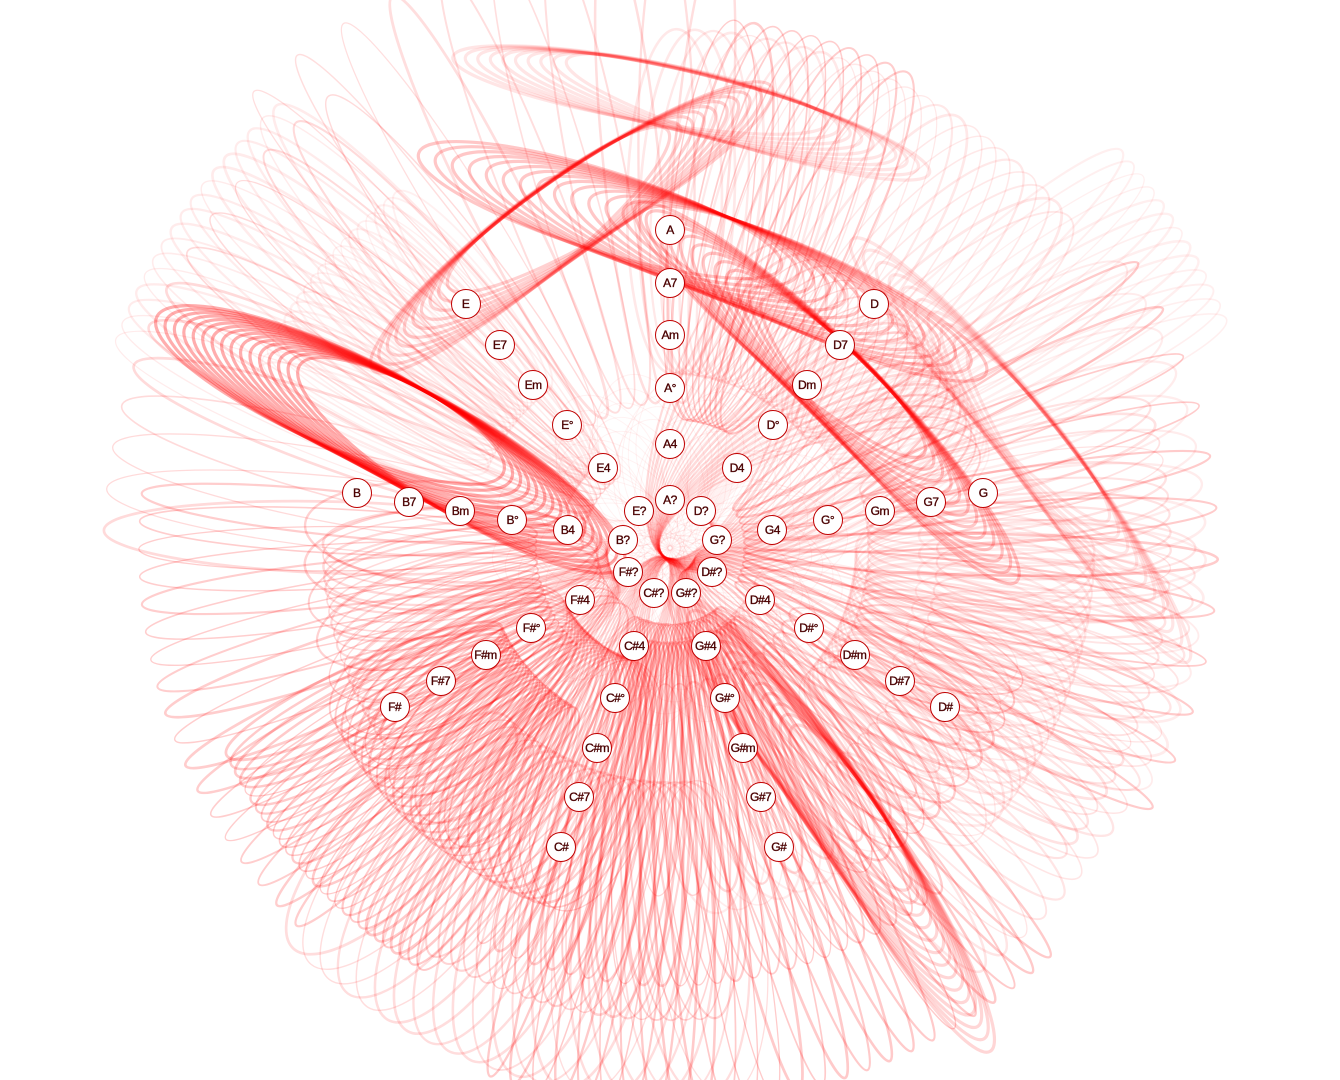  What do you see at coordinates (634, 645) in the screenshot?
I see `chord-node: C#4` at bounding box center [634, 645].